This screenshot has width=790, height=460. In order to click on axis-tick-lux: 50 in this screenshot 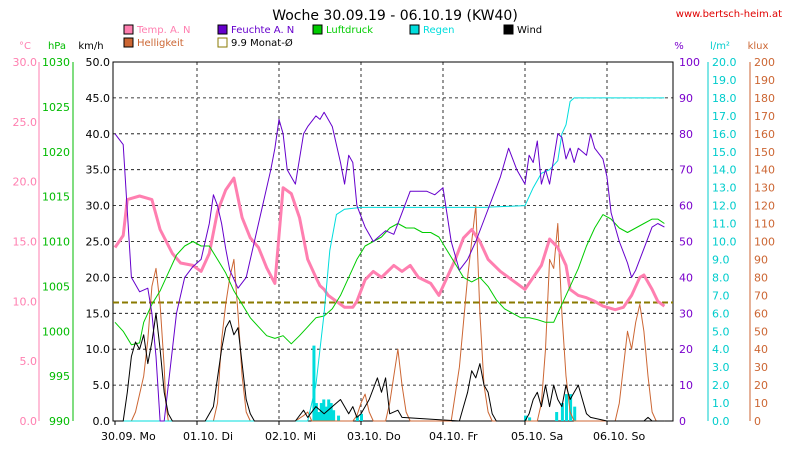, I will do `click(761, 331)`.